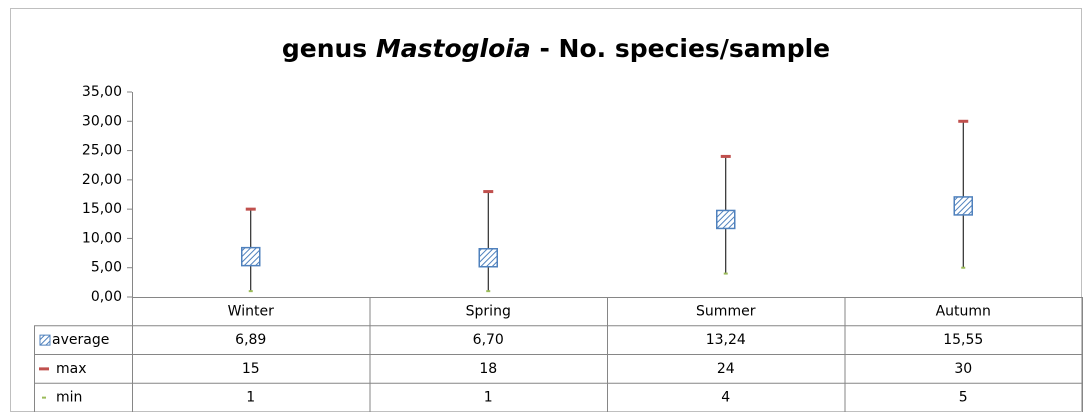 The width and height of the screenshot is (1092, 418). I want to click on table-value: 6,70, so click(488, 340).